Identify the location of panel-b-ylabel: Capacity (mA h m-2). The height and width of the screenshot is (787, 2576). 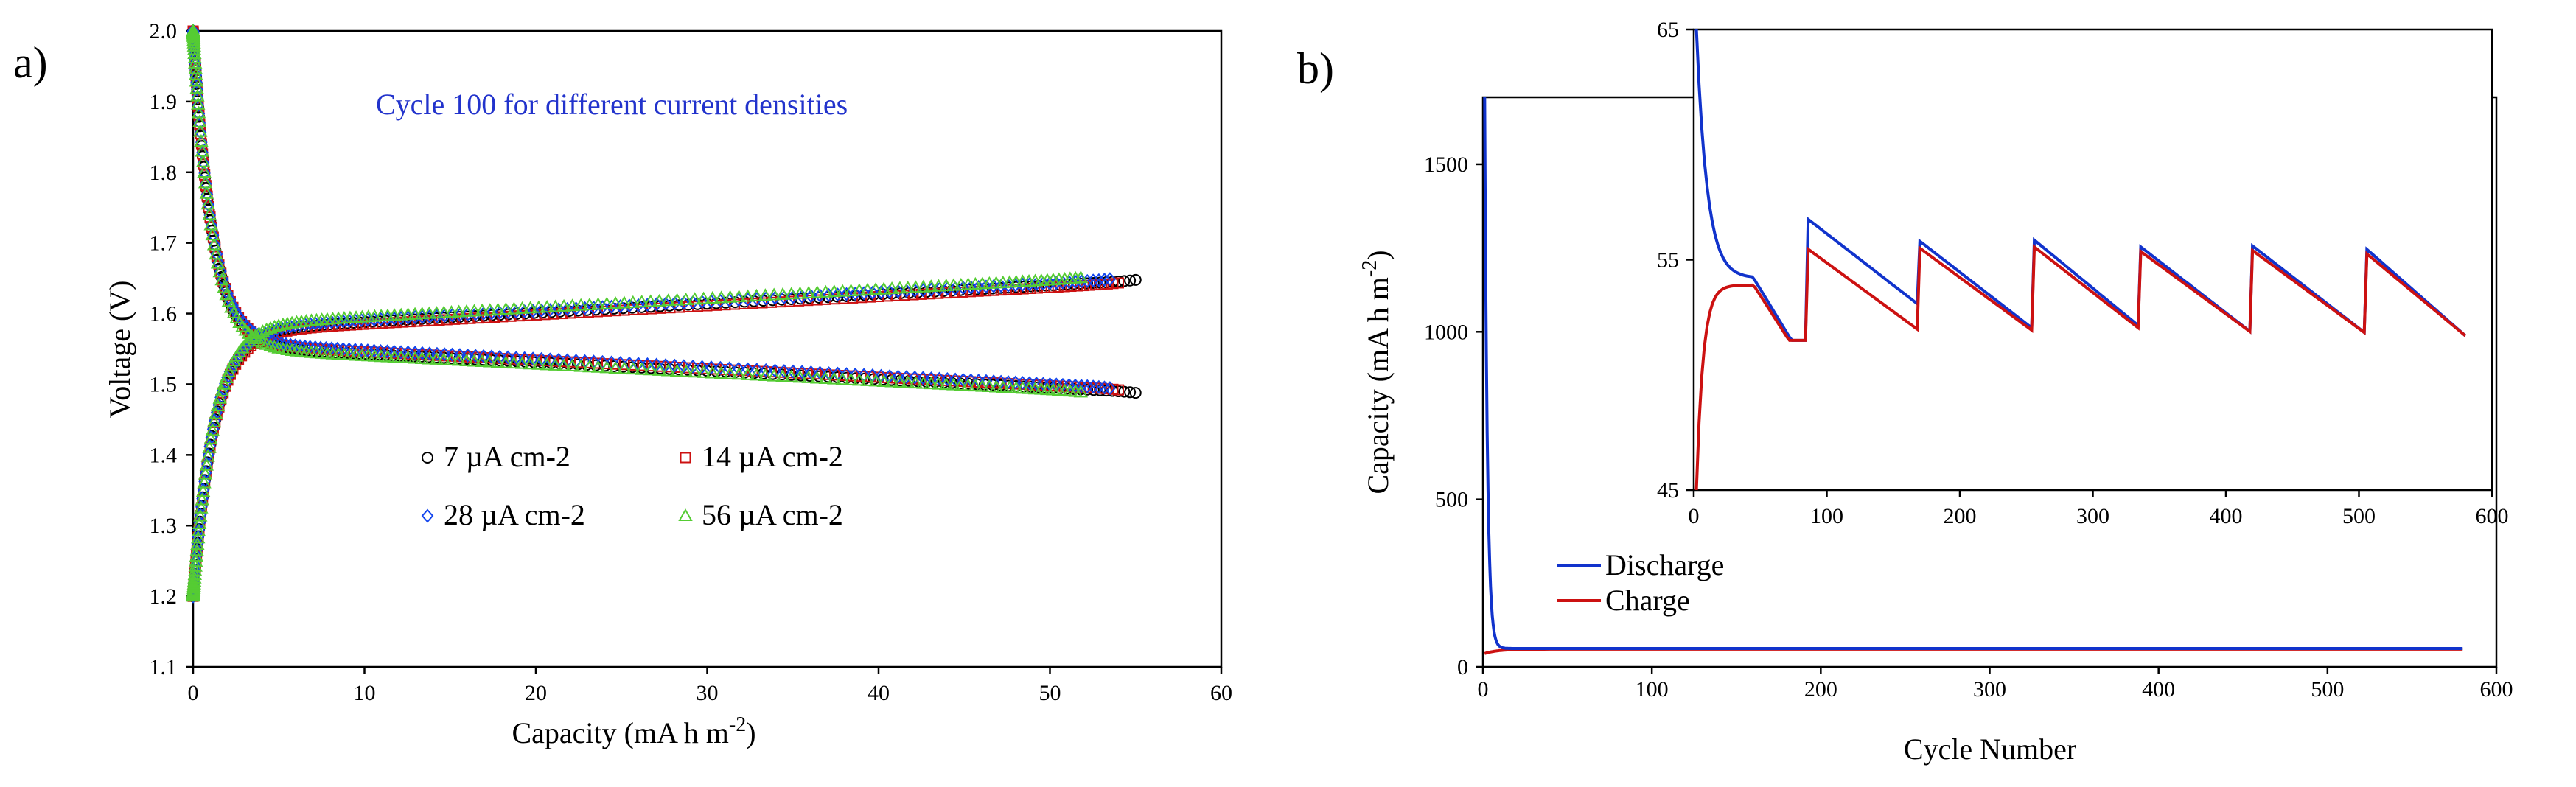
(1376, 372).